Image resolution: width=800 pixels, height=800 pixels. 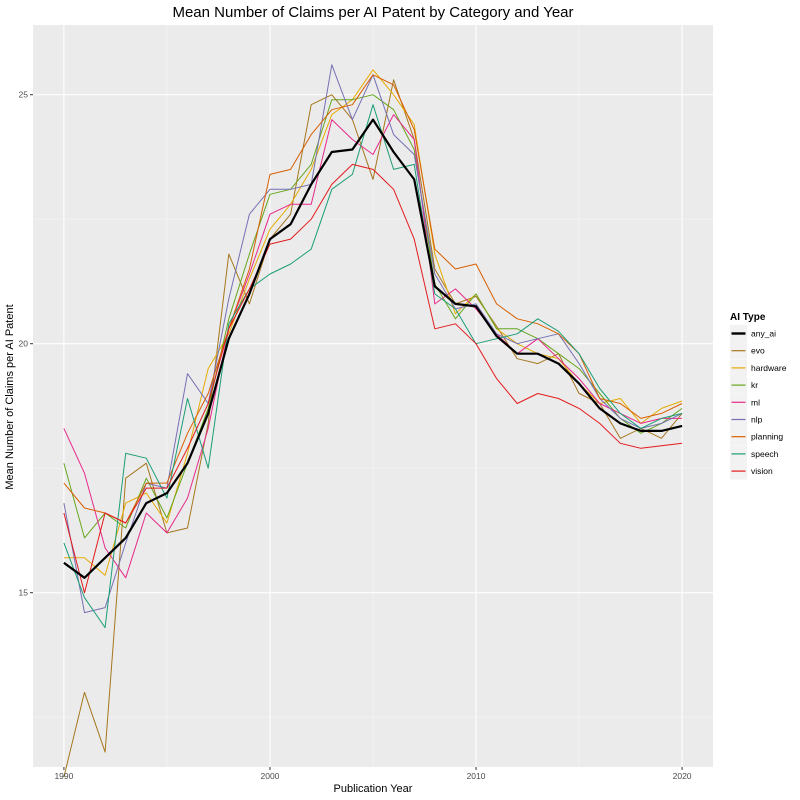 I want to click on x-tick-label: 2000, so click(x=270, y=776).